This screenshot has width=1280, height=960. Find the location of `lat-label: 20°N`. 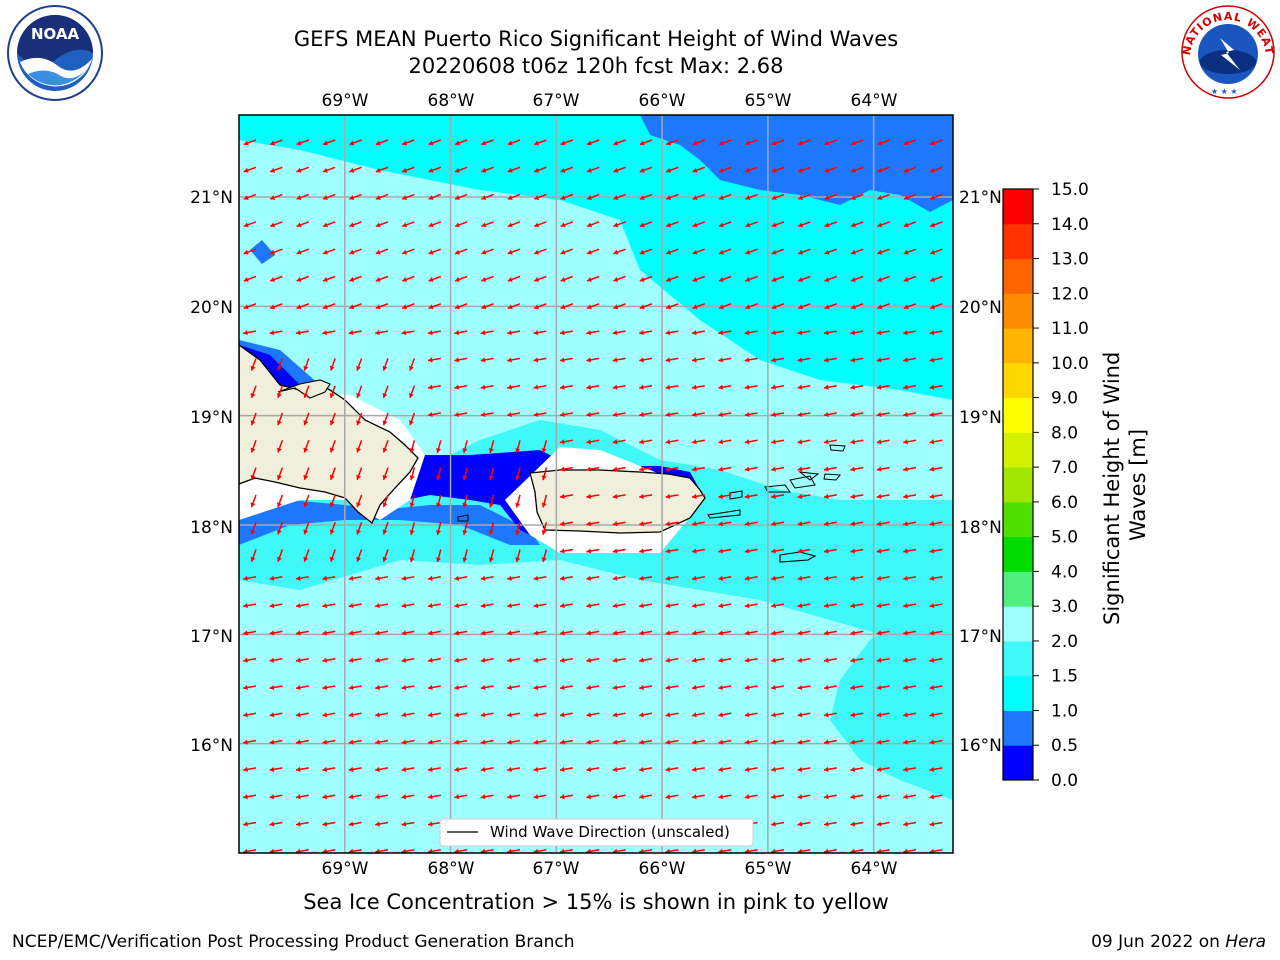

lat-label: 20°N is located at coordinates (980, 308).